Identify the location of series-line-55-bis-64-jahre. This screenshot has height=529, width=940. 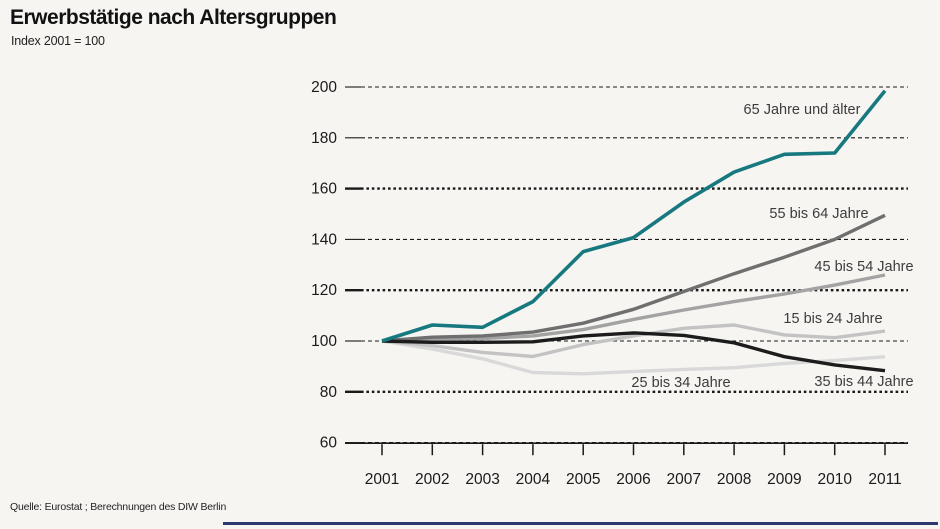
(633, 278).